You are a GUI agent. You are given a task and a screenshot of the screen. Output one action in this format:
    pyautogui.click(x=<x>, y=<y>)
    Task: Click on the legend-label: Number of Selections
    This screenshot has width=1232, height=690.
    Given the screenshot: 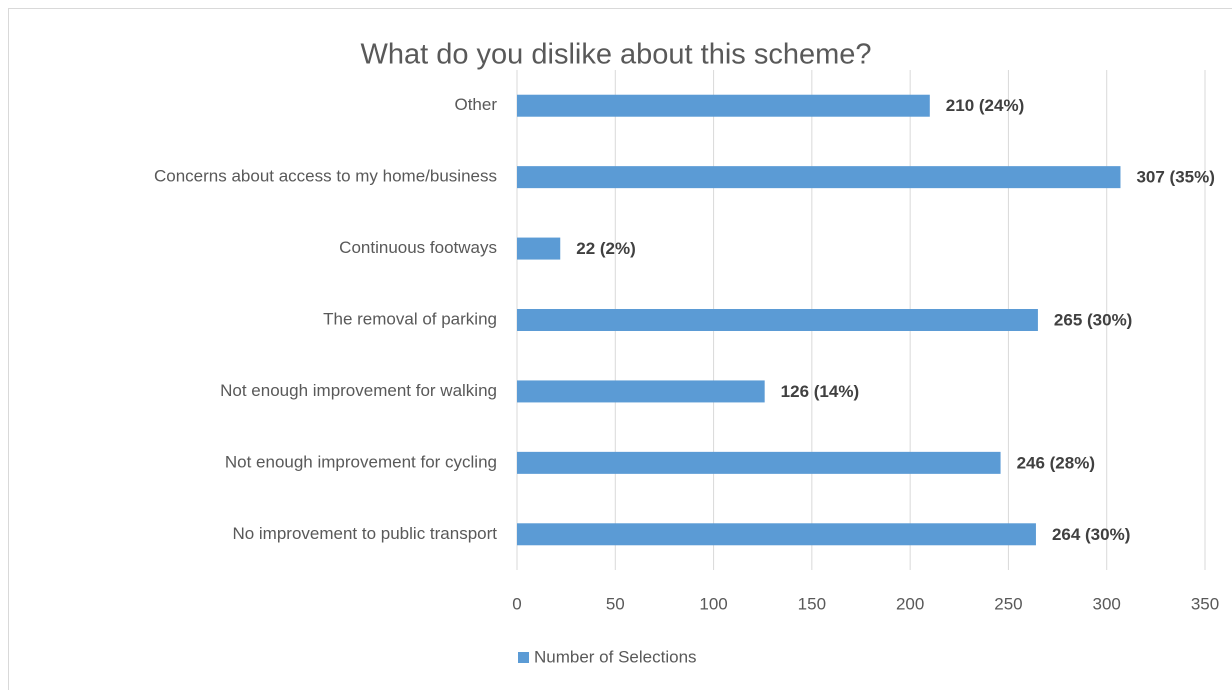 What is the action you would take?
    pyautogui.click(x=615, y=656)
    